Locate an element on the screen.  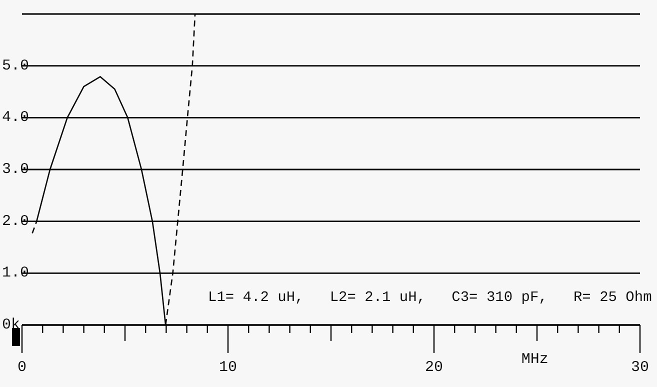
x-tick-label: 30 is located at coordinates (640, 367).